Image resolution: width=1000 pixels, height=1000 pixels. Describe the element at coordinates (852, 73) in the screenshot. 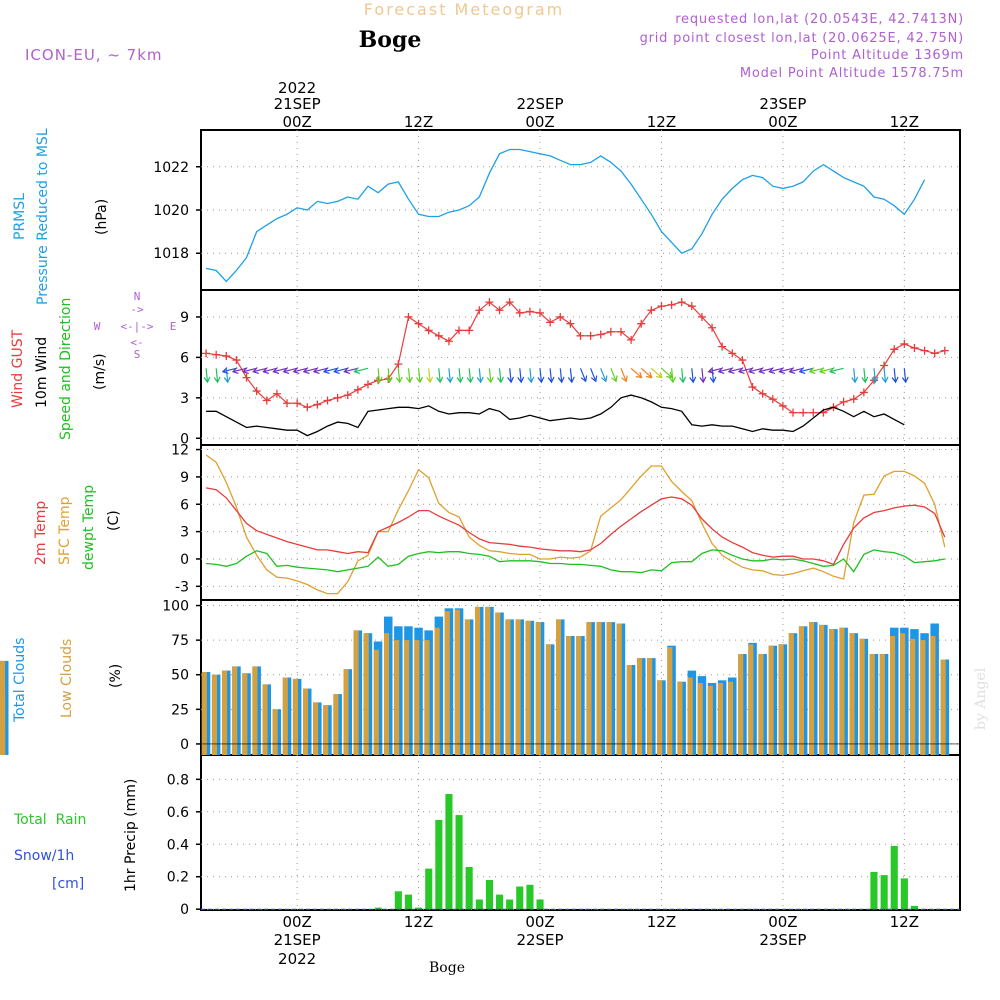

I see `model-altitude: Model Point Altitude 1578.75m` at that location.